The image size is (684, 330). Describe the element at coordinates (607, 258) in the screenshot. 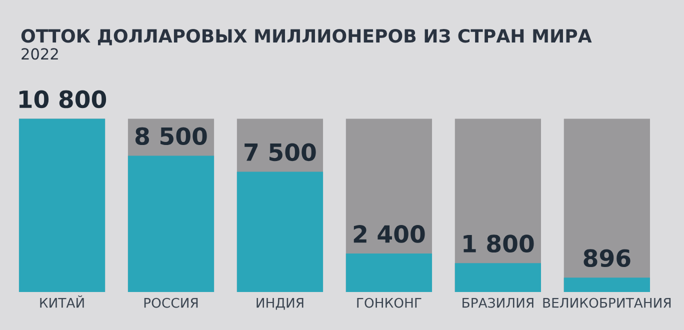

I see `data-label: 896` at that location.